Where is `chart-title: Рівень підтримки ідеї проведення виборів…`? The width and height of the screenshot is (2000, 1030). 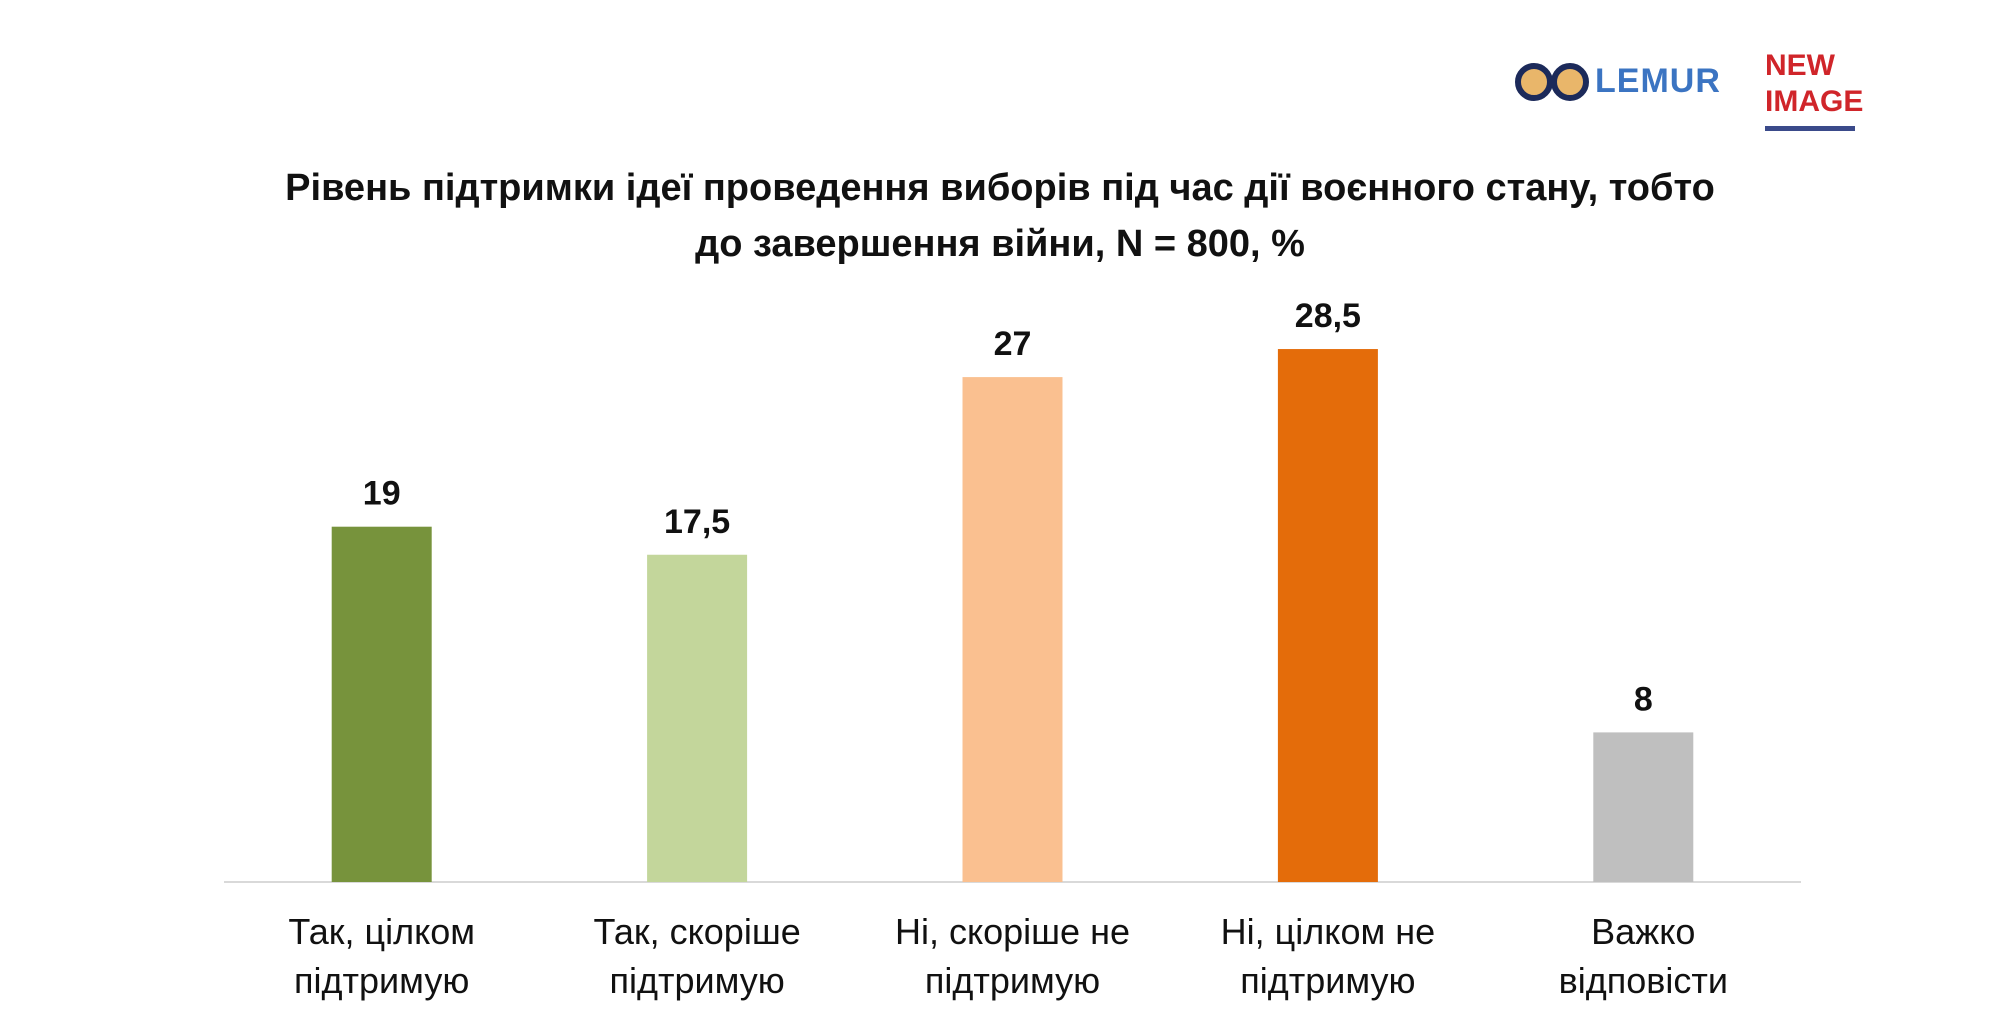
chart-title: Рівень підтримки ідеї проведення виборів… is located at coordinates (1000, 216).